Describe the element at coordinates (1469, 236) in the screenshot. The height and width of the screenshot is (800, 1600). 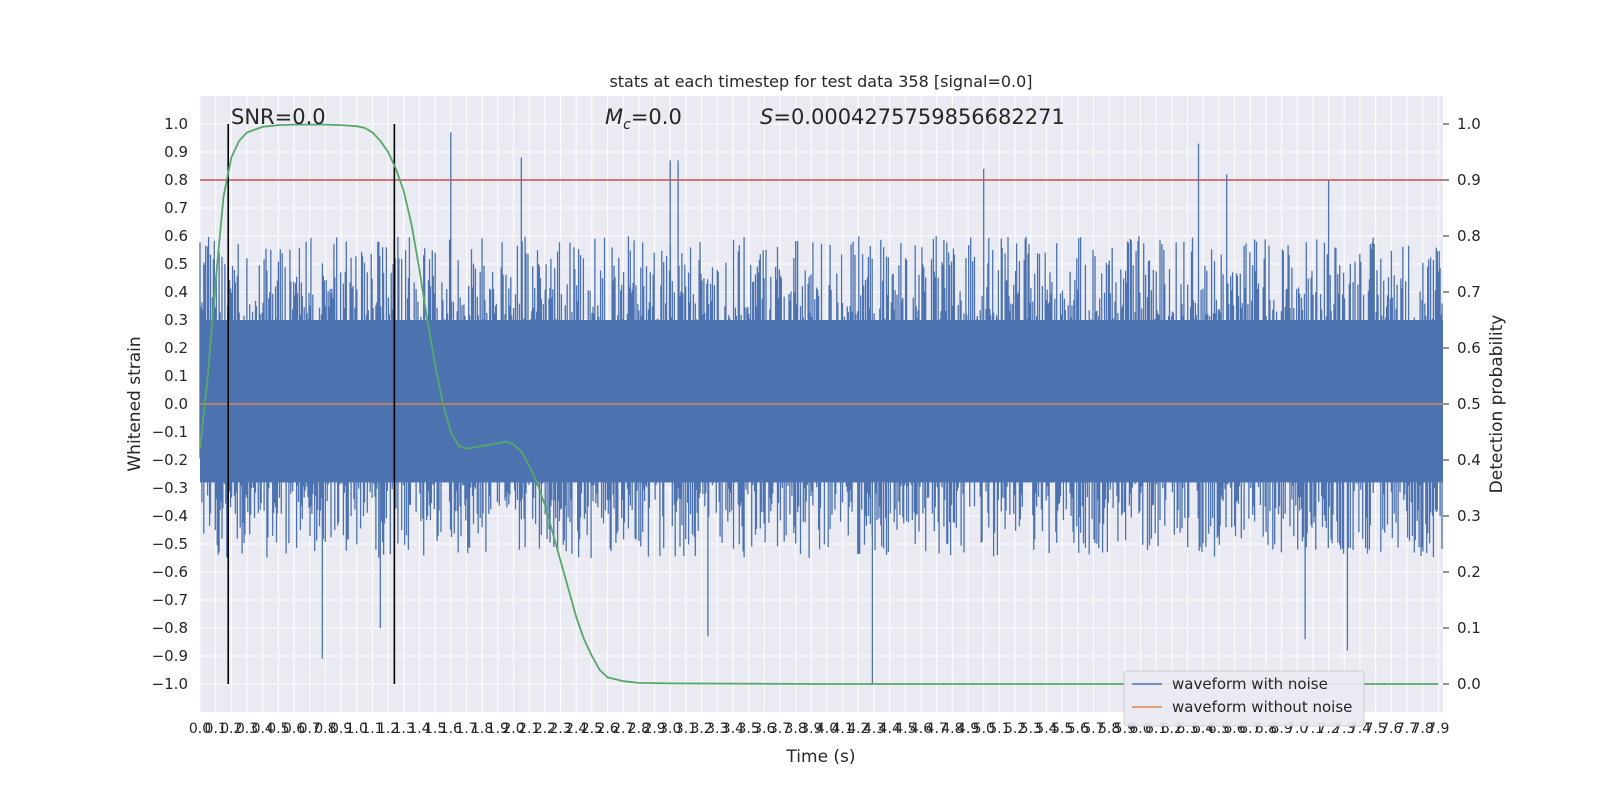
I see `right-y-tick-label: 0.8` at that location.